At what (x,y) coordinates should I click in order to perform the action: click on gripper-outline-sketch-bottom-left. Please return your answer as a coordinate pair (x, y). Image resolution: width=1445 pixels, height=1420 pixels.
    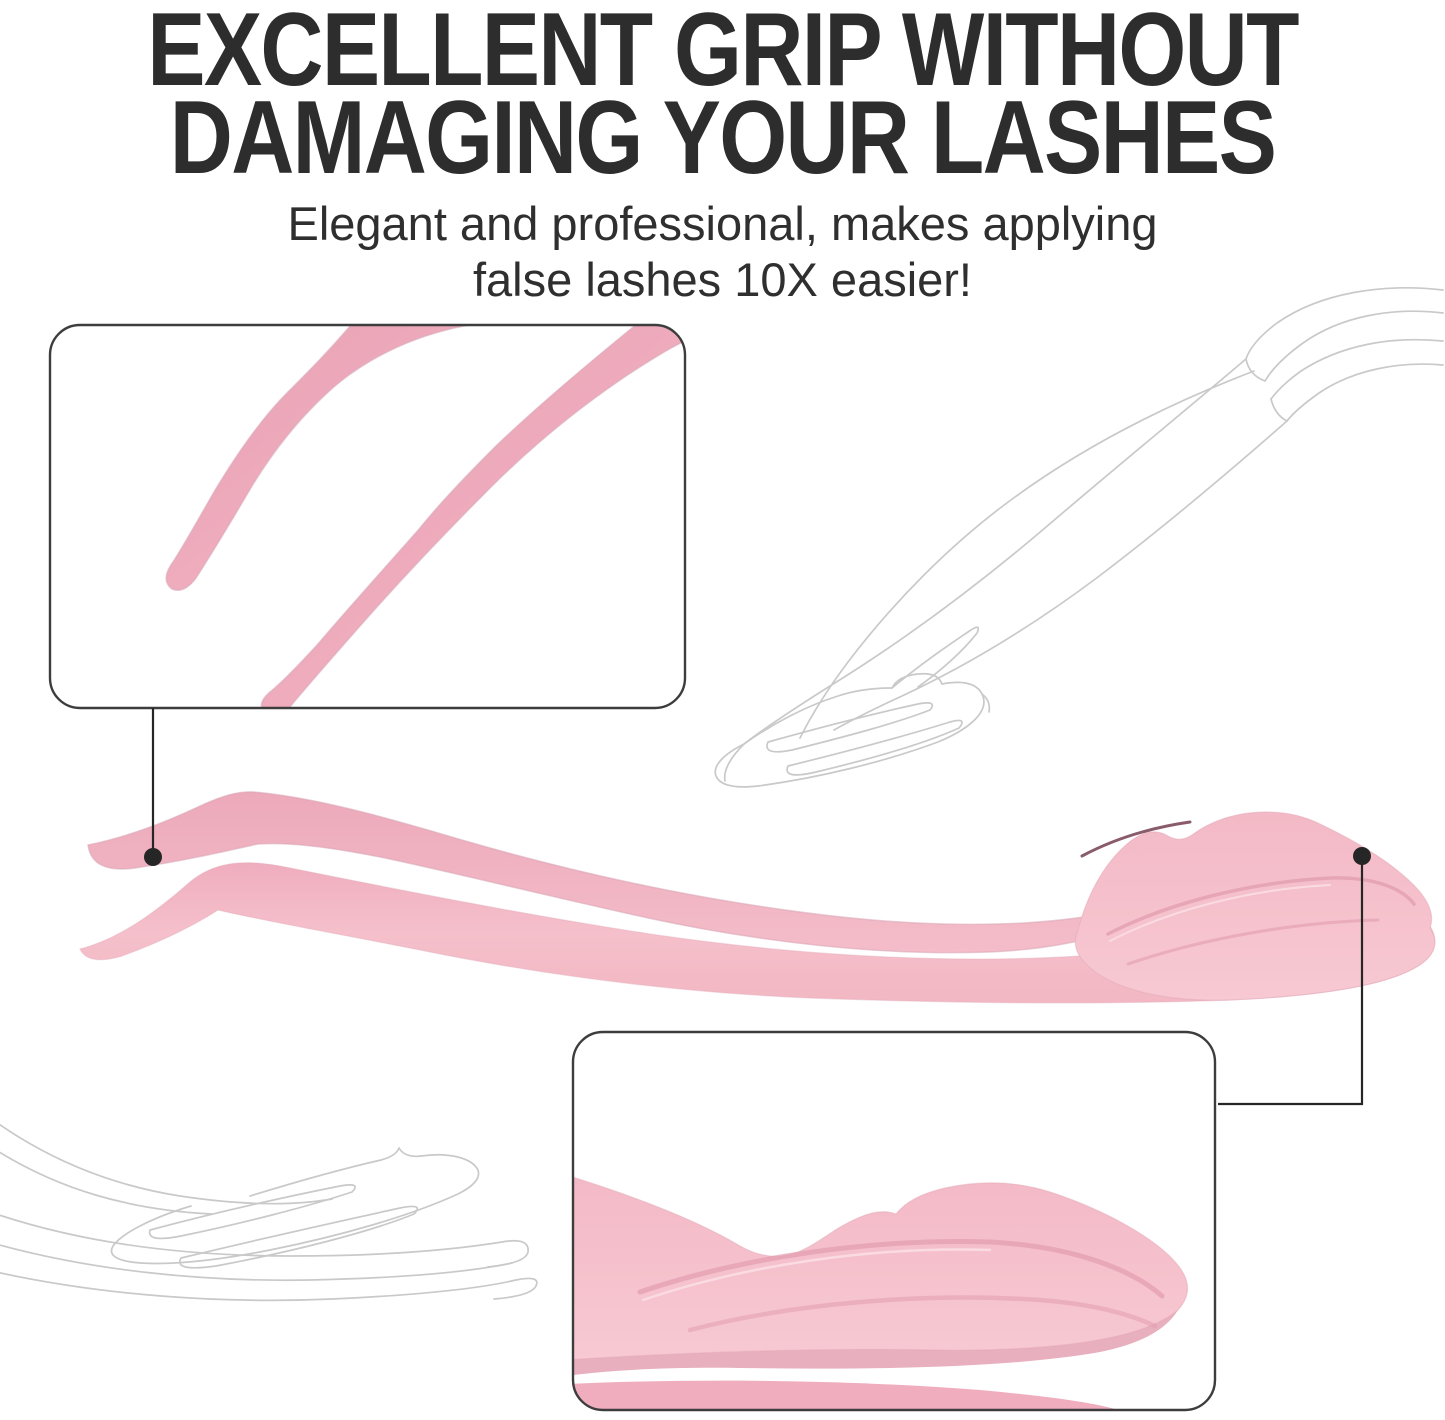
    Looking at the image, I should click on (269, 1212).